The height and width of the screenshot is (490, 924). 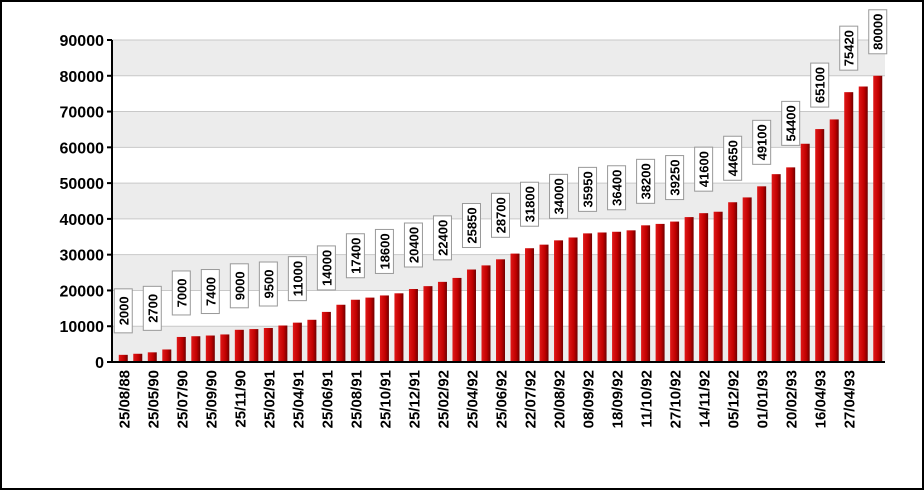 I want to click on x-tick-label: 25/02/92, so click(x=443, y=399).